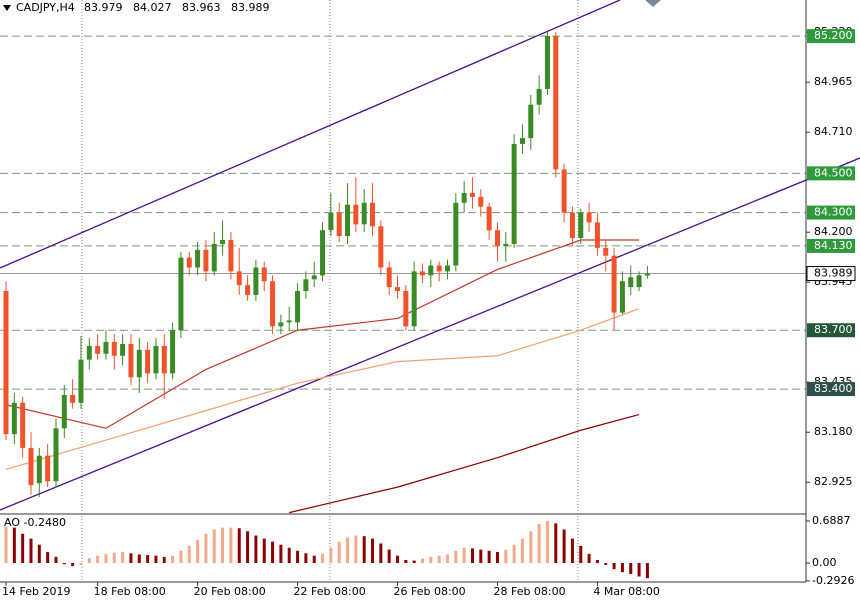 This screenshot has width=860, height=601. I want to click on x-tick-label: 26 Feb 08:00, so click(430, 591).